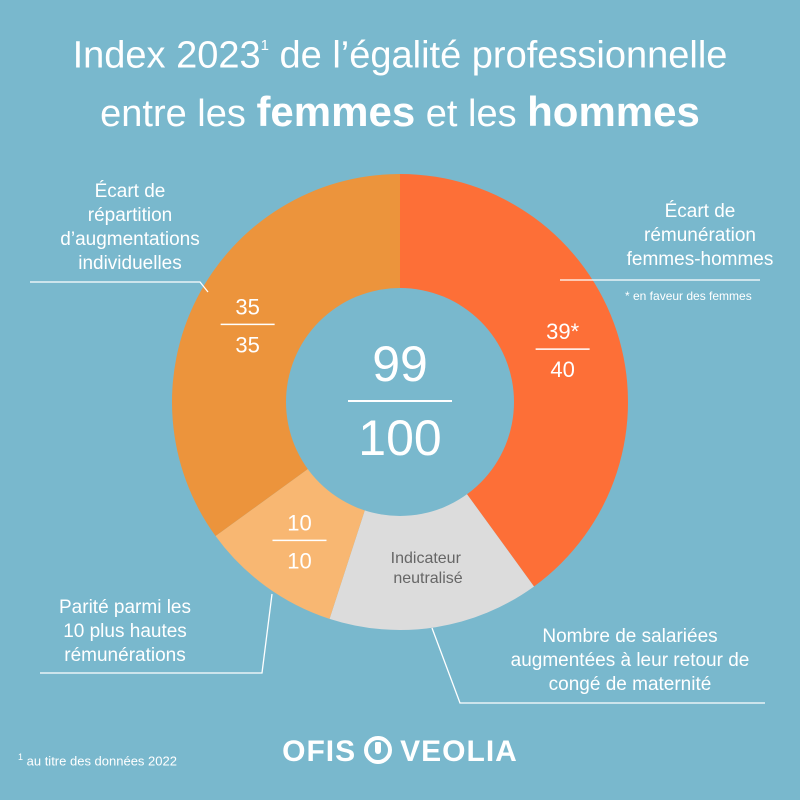 The image size is (800, 800). I want to click on slice-max-3: 10, so click(299, 560).